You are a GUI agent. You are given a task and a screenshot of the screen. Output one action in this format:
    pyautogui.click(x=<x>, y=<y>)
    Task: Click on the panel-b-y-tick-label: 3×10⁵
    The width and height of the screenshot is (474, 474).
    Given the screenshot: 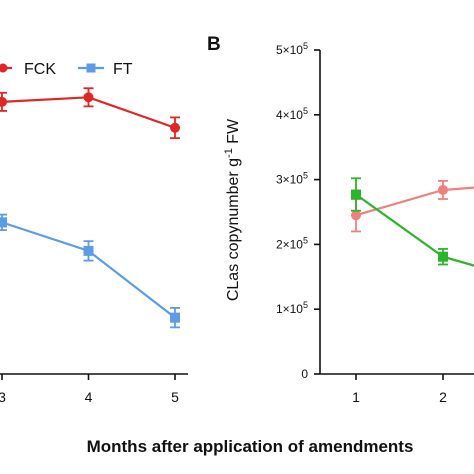 What is the action you would take?
    pyautogui.click(x=292, y=179)
    